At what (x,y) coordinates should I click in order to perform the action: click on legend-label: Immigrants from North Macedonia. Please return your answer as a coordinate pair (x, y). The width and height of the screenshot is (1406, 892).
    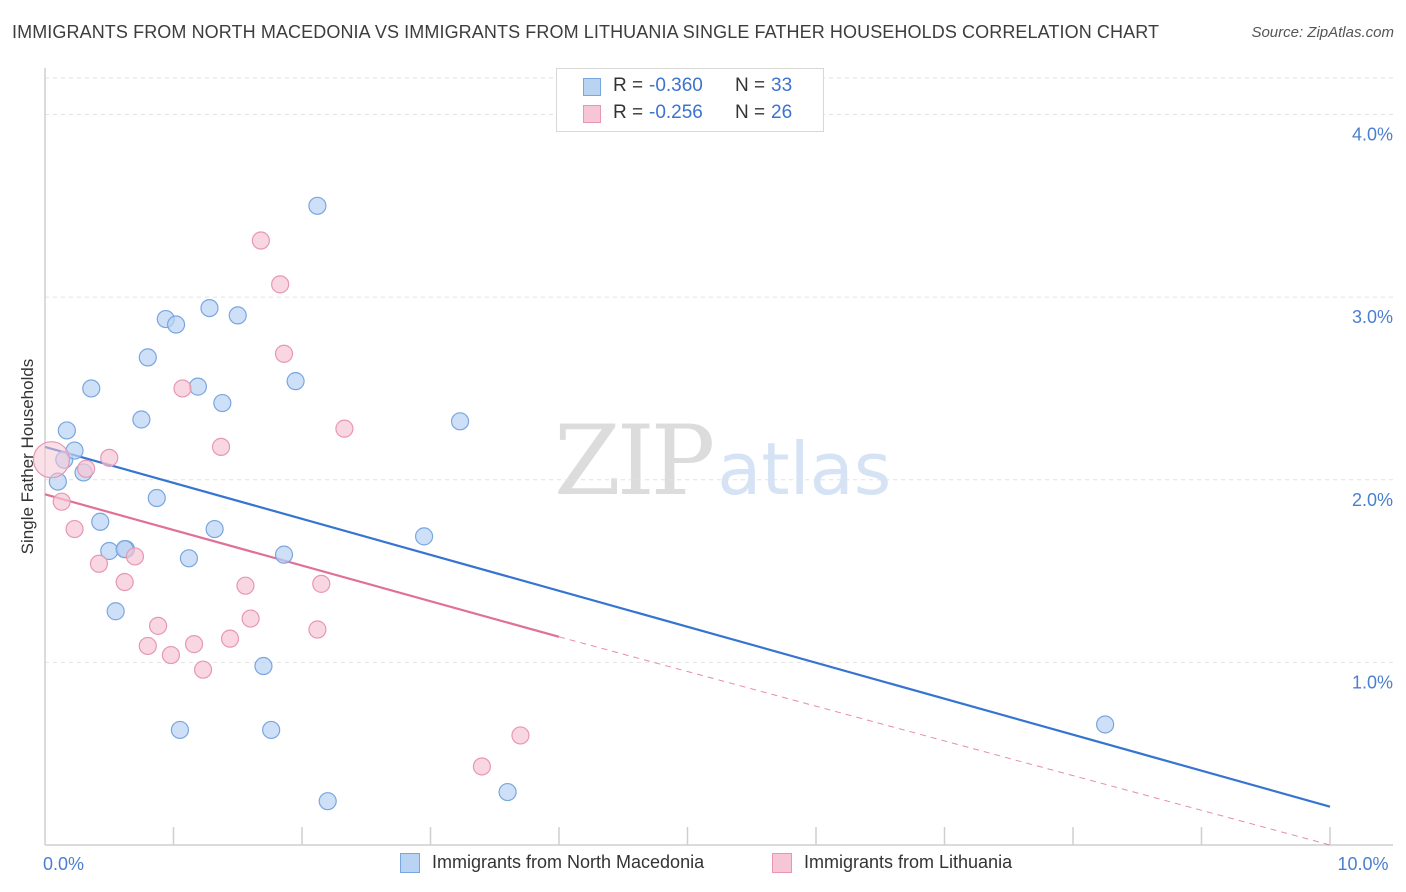
    Looking at the image, I should click on (568, 862).